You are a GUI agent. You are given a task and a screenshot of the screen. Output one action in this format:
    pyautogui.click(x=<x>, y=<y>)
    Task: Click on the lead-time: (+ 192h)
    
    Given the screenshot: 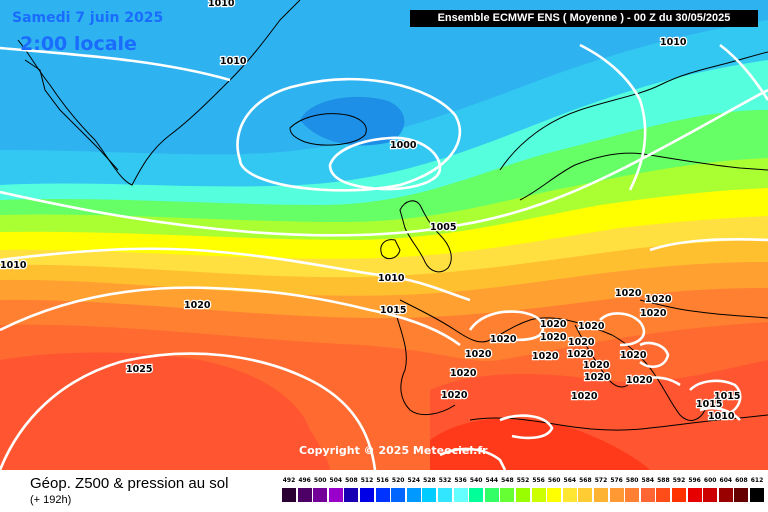 What is the action you would take?
    pyautogui.click(x=51, y=500)
    